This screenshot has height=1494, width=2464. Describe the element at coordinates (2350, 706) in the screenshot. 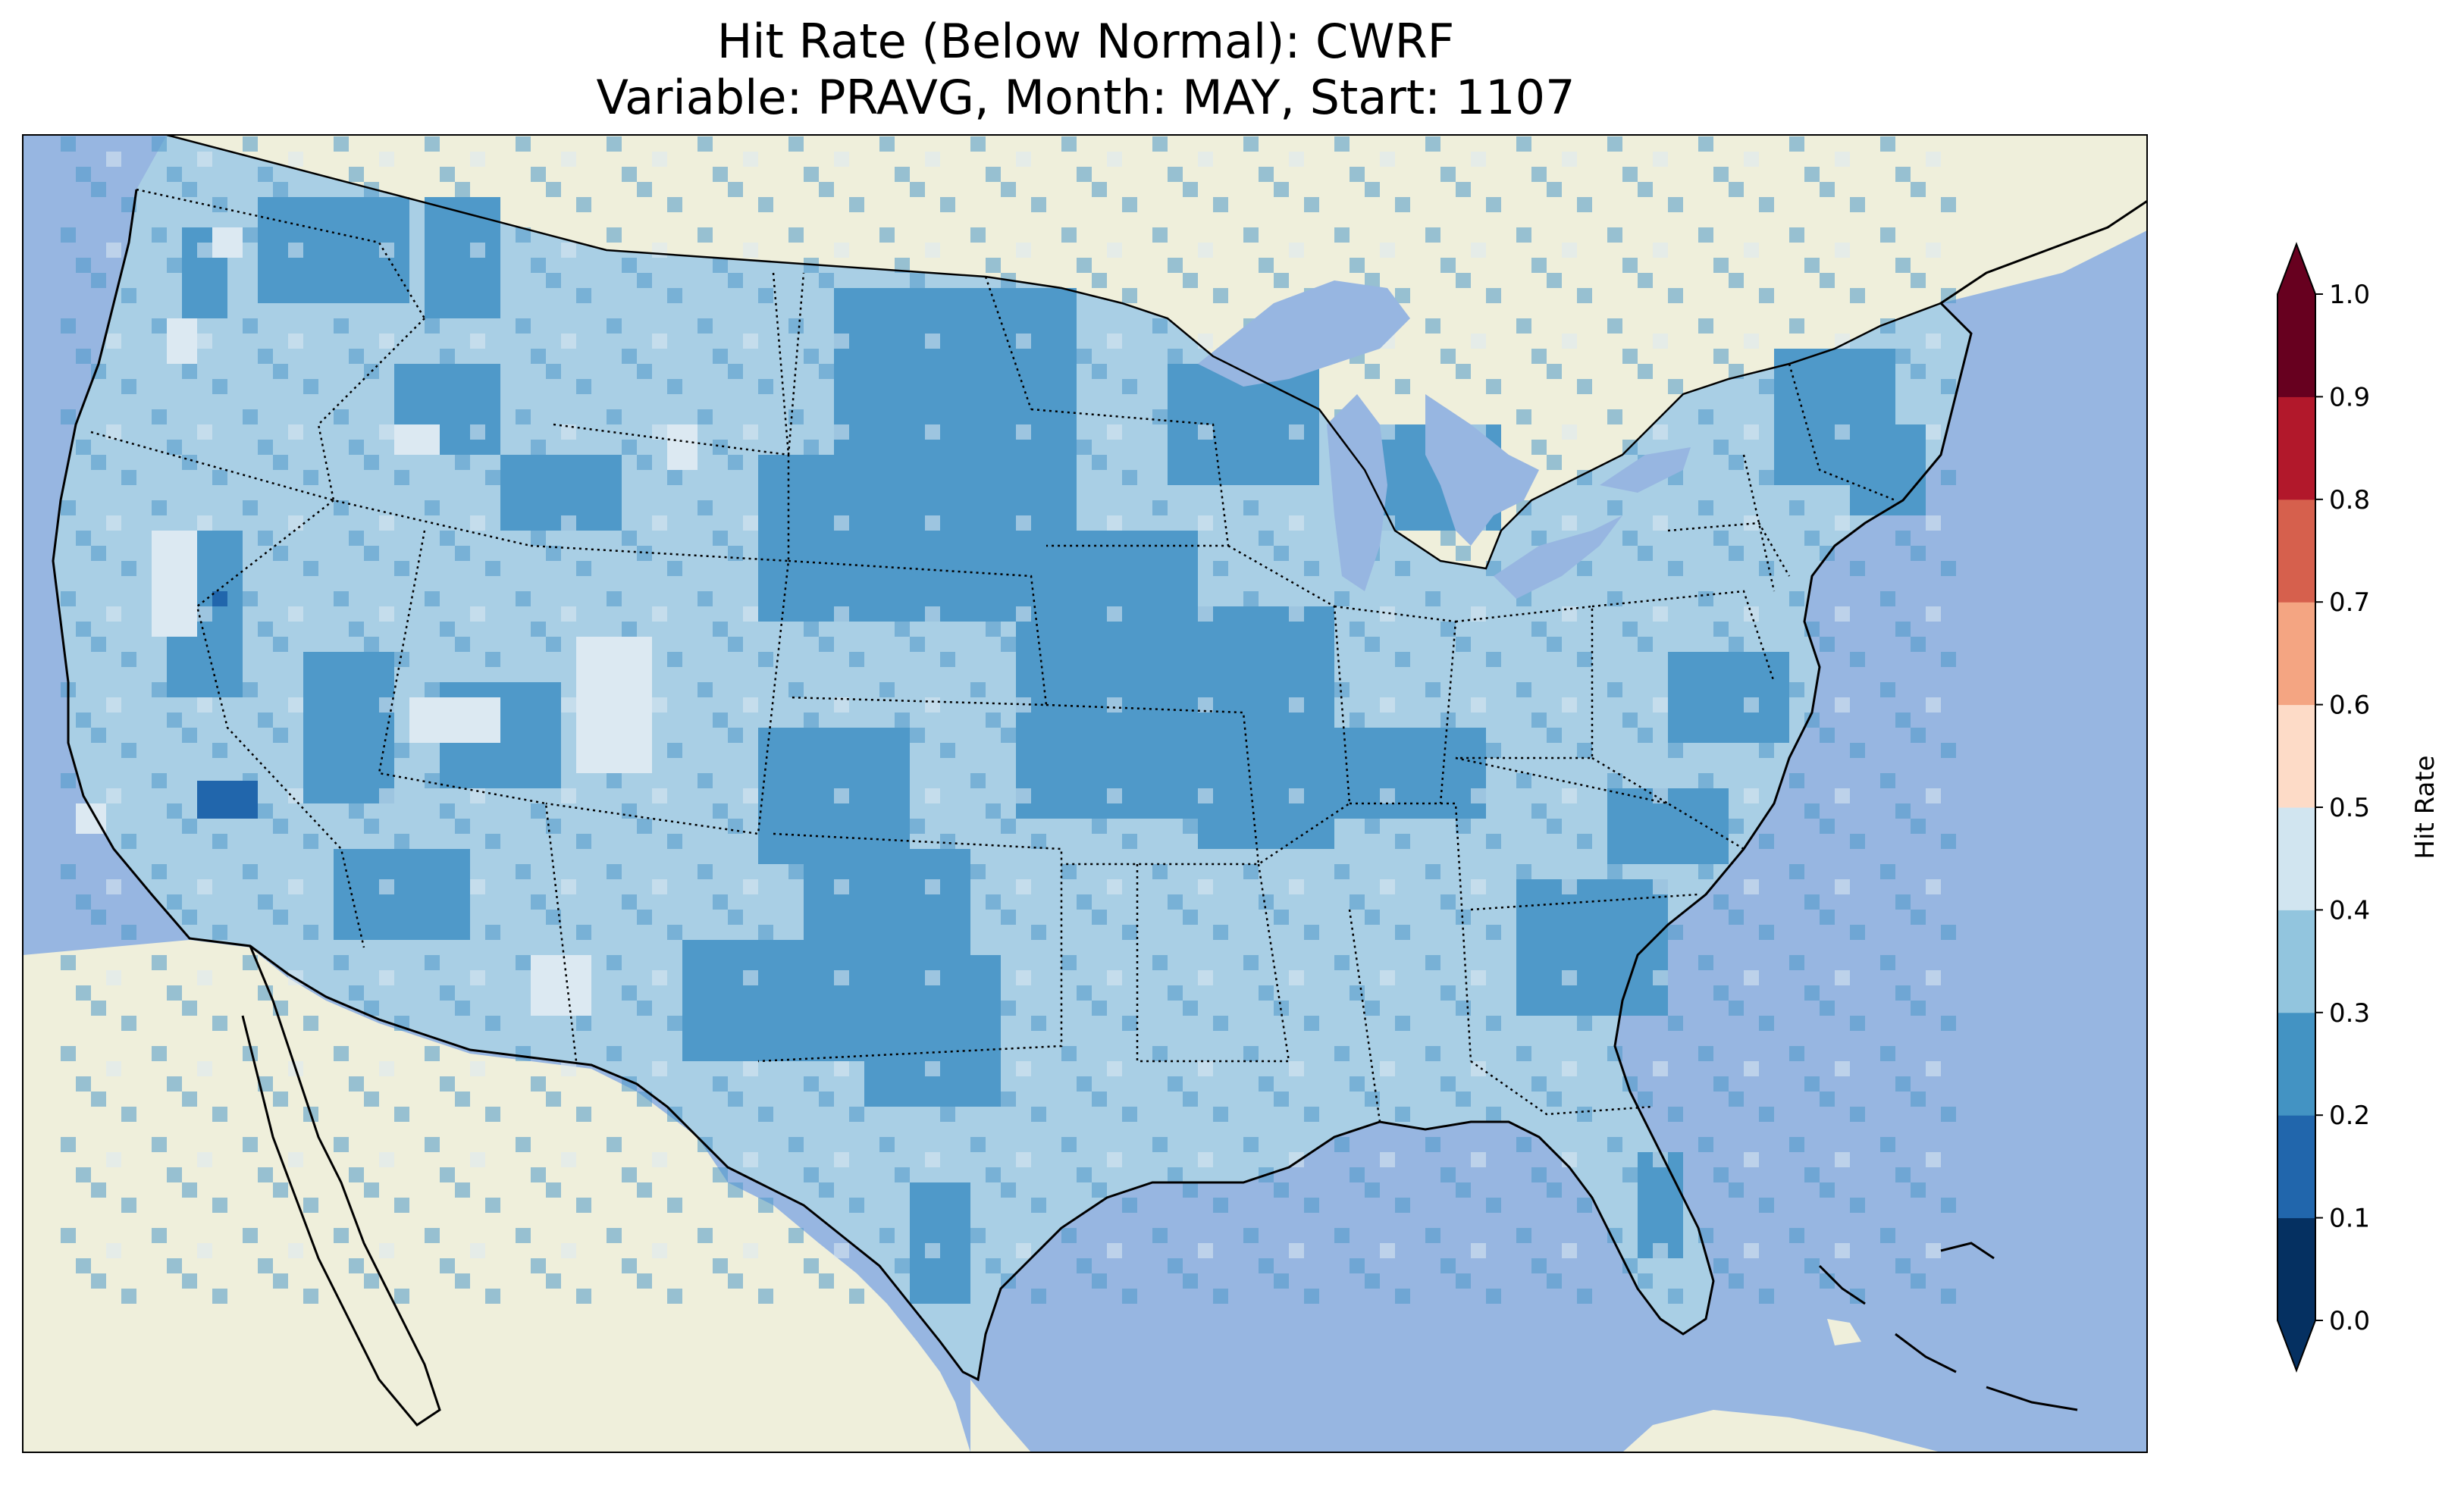

I see `colorbar-tick-label: 0.6` at that location.